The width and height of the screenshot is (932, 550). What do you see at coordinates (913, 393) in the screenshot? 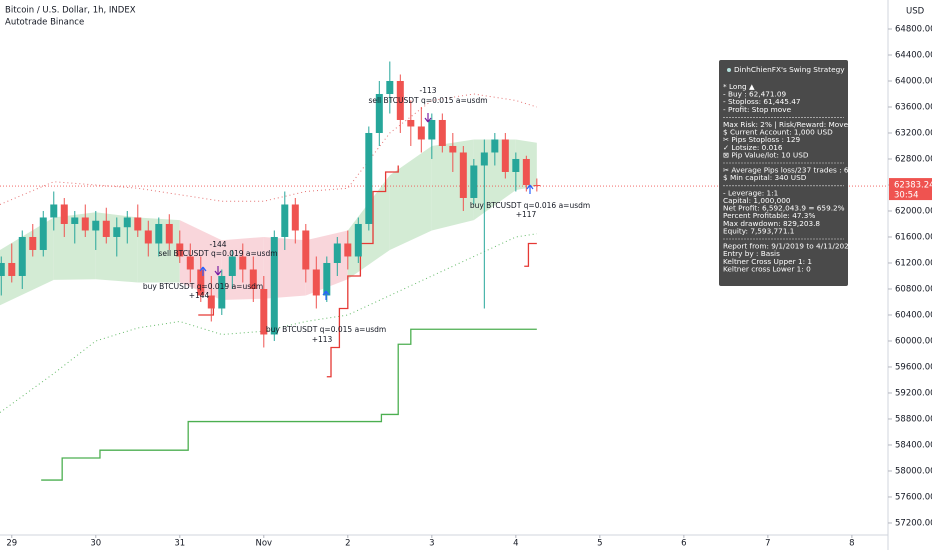
I see `y-tick-label: 59200.00` at bounding box center [913, 393].